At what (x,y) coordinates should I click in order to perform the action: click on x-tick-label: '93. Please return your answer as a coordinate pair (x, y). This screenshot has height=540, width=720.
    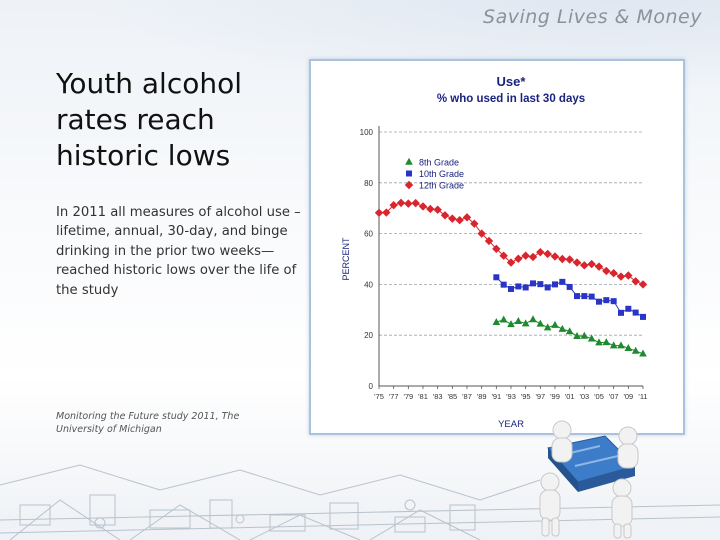
    Looking at the image, I should click on (511, 396).